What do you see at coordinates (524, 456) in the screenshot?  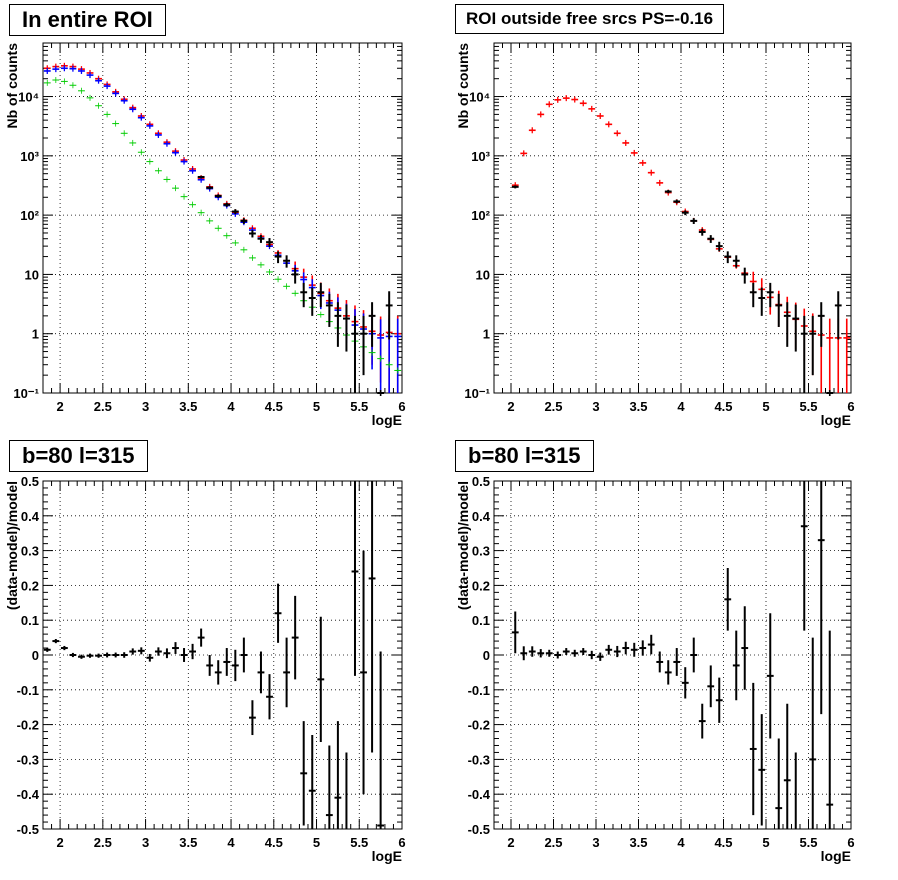 I see `panel-title-residual-right: b=80 l=315` at bounding box center [524, 456].